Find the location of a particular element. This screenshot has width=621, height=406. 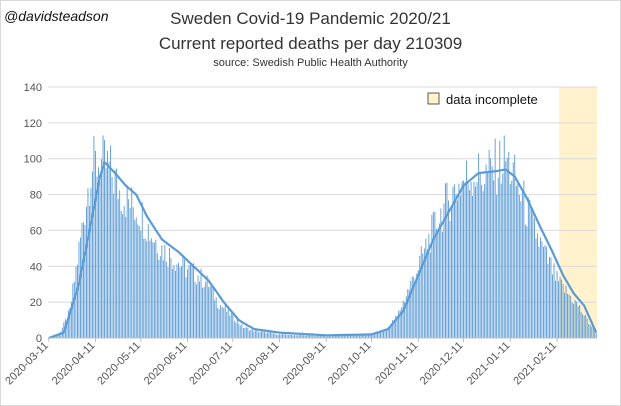

legend-label-incomplete: data incomplete is located at coordinates (492, 99).